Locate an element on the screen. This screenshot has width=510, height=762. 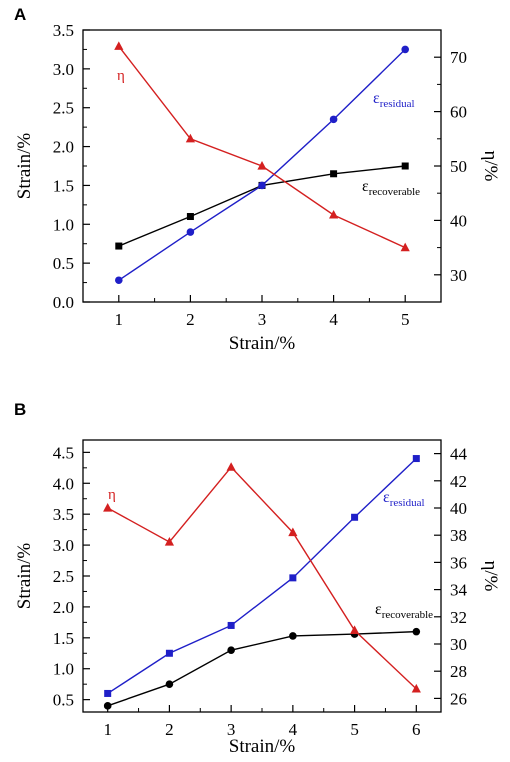
y-right-tick-label: 38 is located at coordinates (458, 535).